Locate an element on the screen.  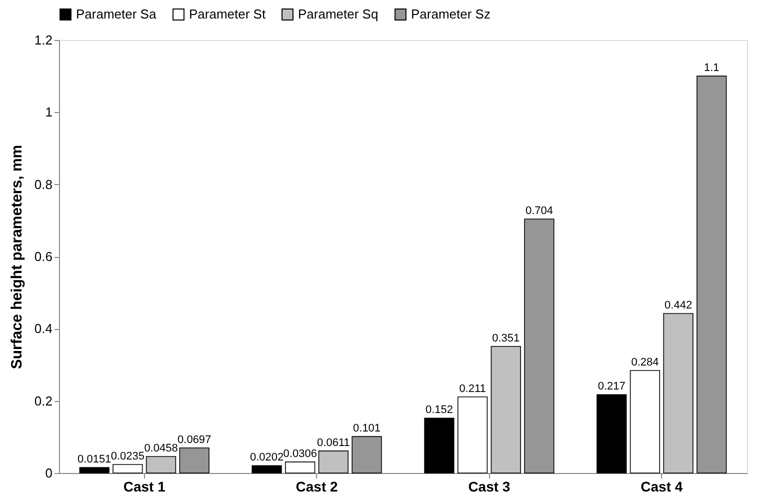
y-tick-label: 1 is located at coordinates (48, 112).